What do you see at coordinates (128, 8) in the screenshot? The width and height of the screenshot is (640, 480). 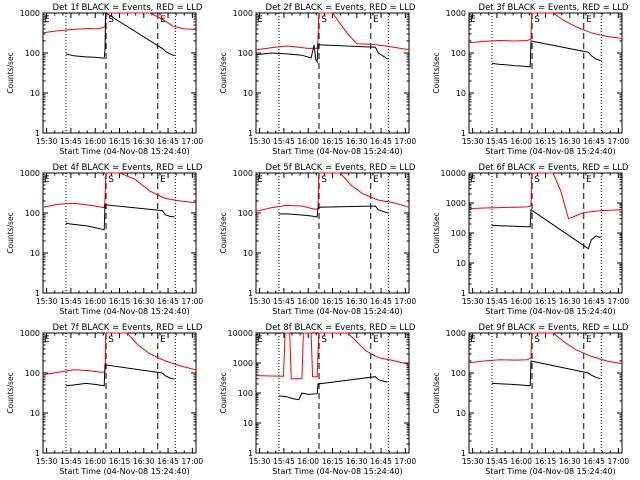 I see `panel-title: Det 1f BLACK = Events, RED = LLD` at bounding box center [128, 8].